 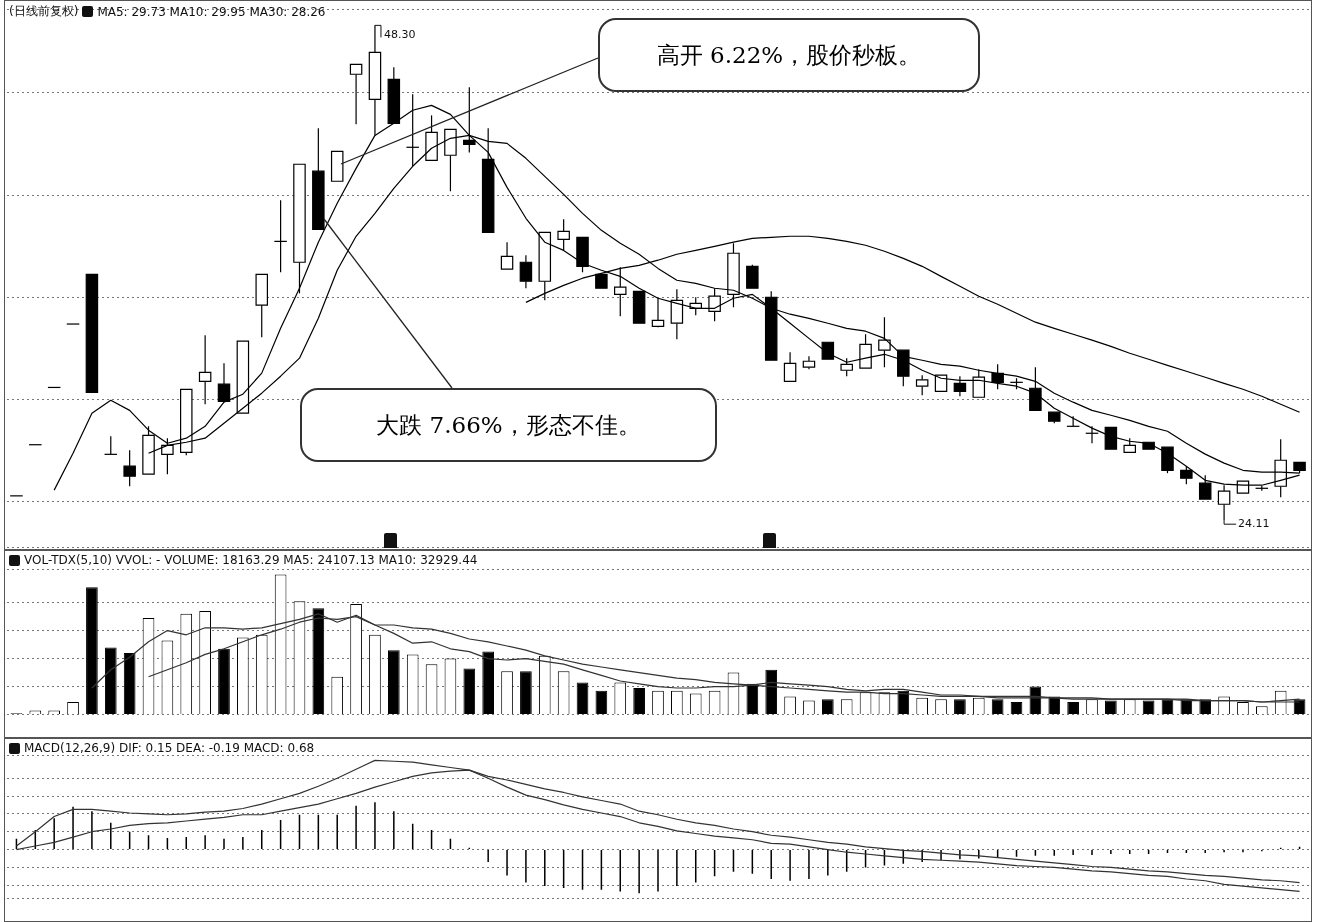 What do you see at coordinates (789, 55) in the screenshot?
I see `callout-box: 高开 6.22%，股价秒板。` at bounding box center [789, 55].